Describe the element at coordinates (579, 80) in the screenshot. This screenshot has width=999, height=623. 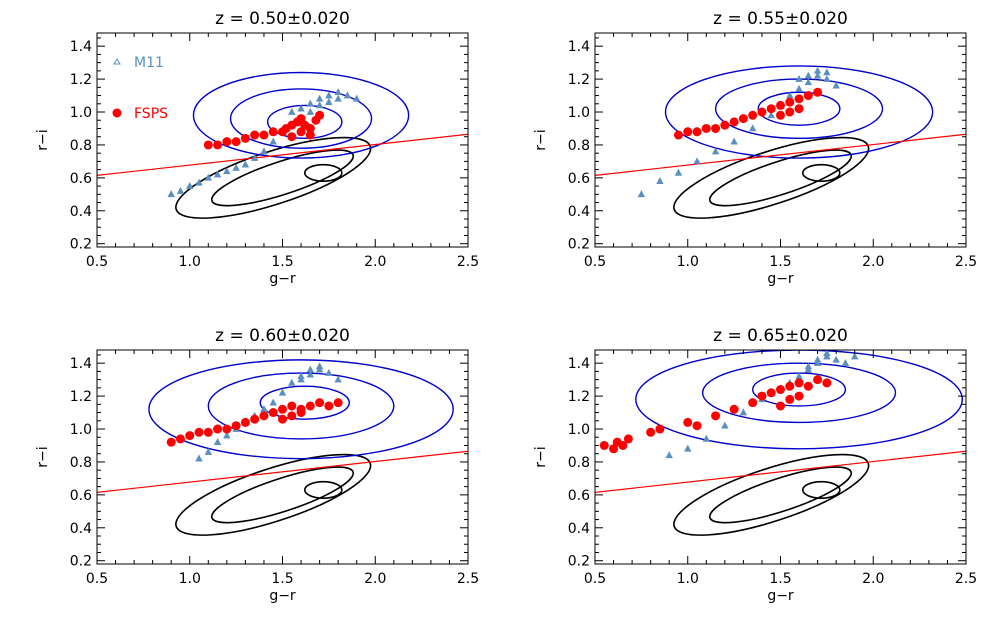
I see `y-tick-label: 1.2` at that location.